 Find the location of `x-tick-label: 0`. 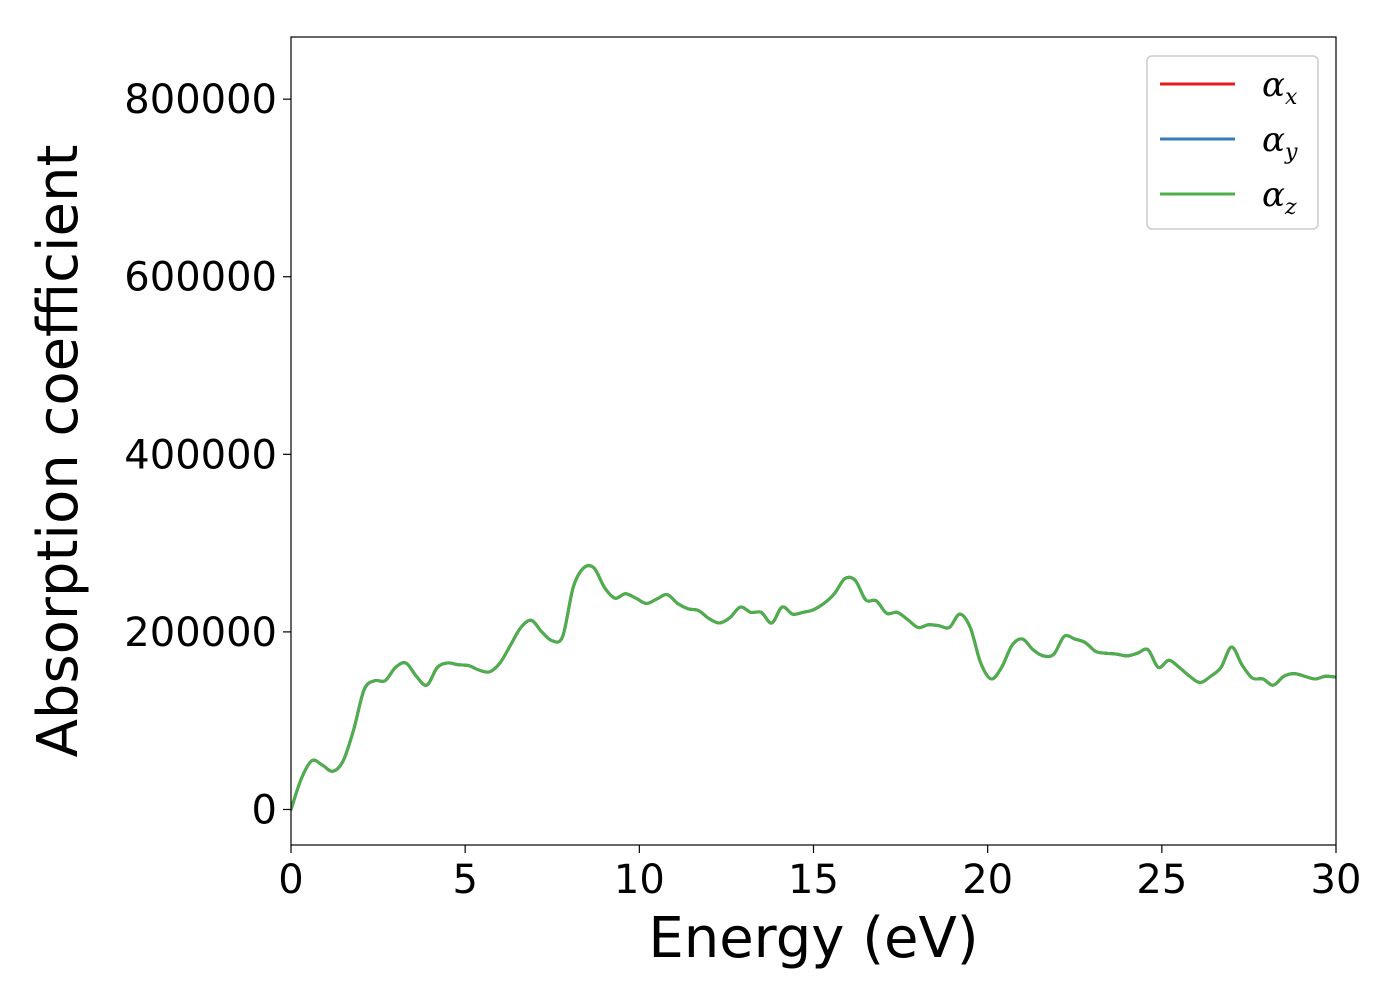

x-tick-label: 0 is located at coordinates (290, 880).